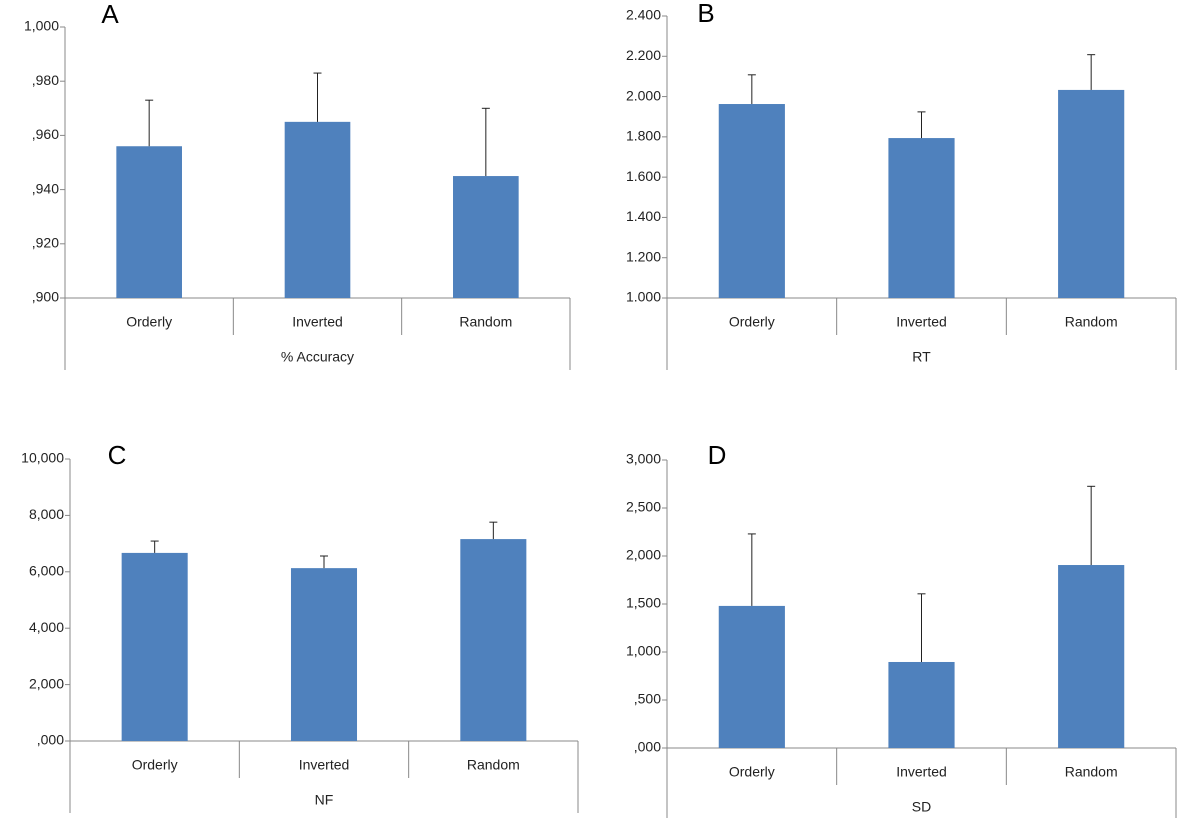  What do you see at coordinates (643, 256) in the screenshot?
I see `y-tick-label: 1.200` at bounding box center [643, 256].